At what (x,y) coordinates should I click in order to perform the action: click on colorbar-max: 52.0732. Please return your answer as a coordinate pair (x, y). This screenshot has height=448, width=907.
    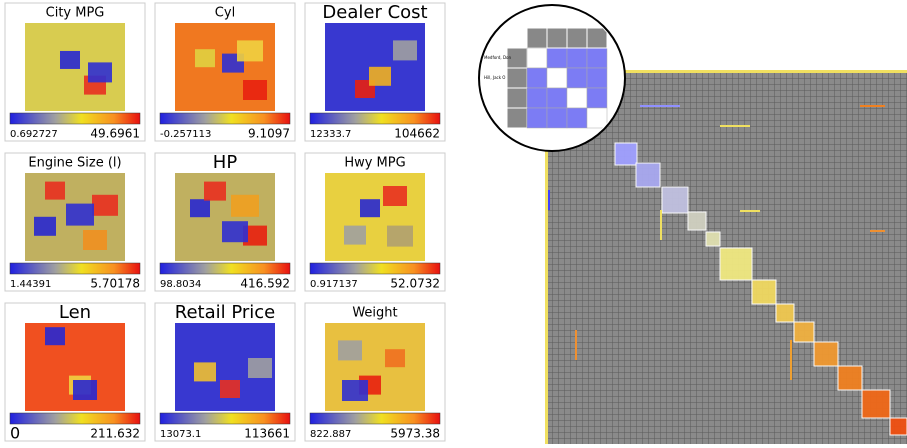
    Looking at the image, I should click on (415, 284).